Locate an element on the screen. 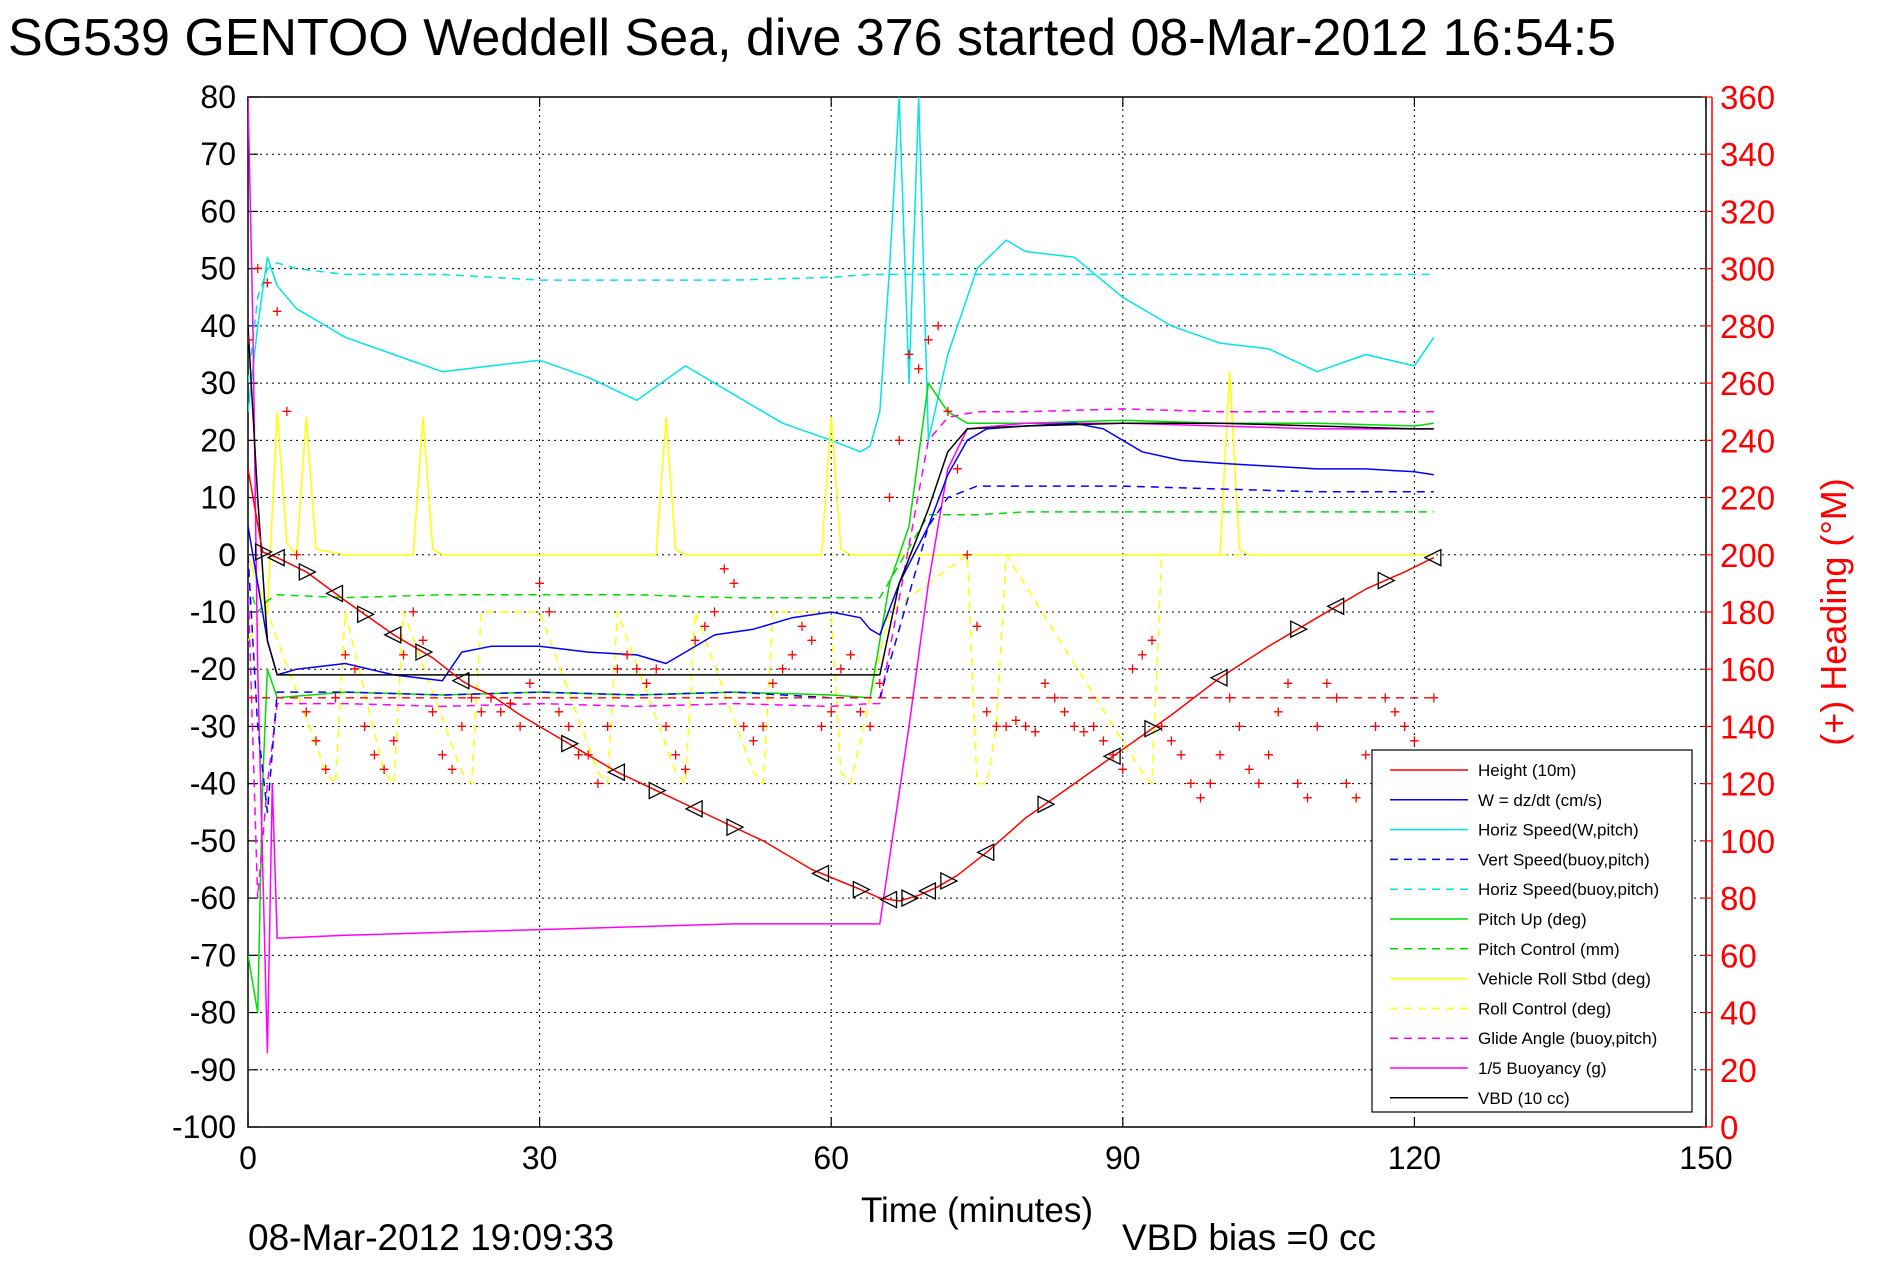  right-y-tick-label: 320 is located at coordinates (1747, 211).